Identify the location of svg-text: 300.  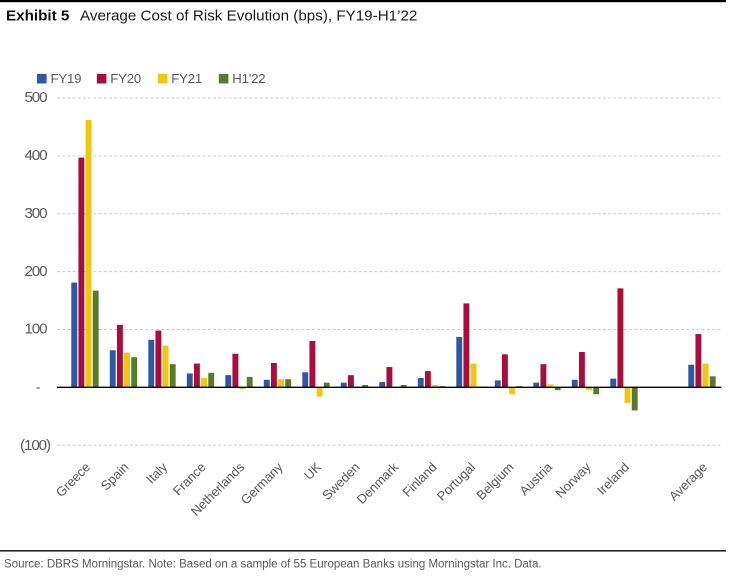
(35, 213).